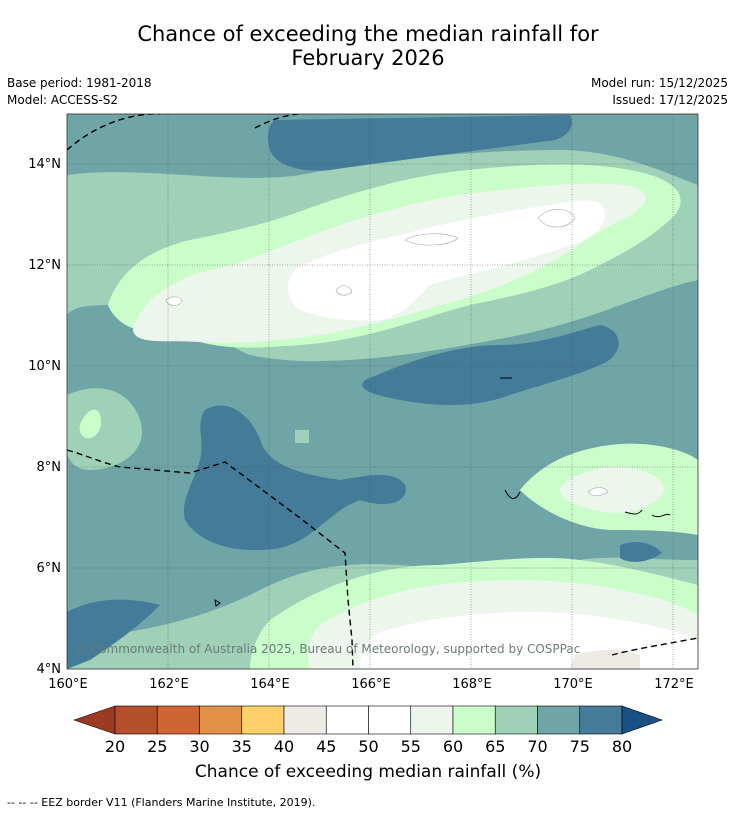  Describe the element at coordinates (44, 164) in the screenshot. I see `lat-tick-label: 14°N` at that location.